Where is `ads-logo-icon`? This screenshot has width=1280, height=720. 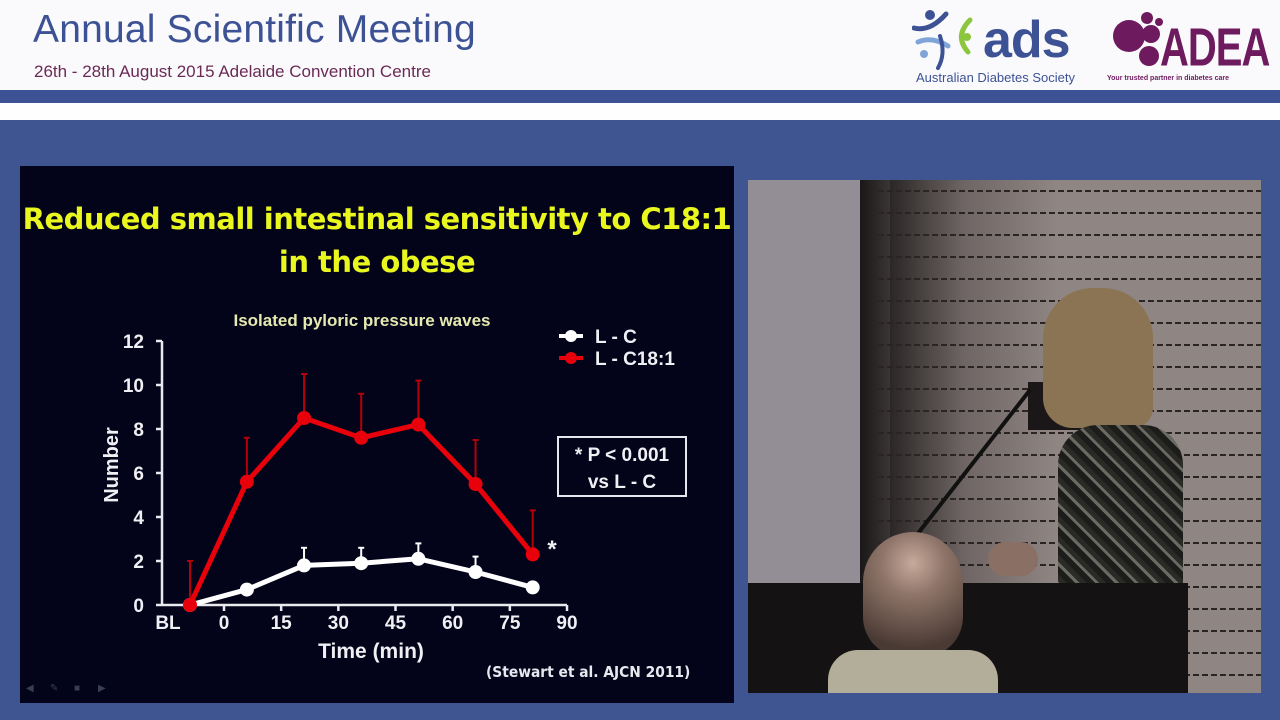 ads-logo-icon is located at coordinates (942, 40).